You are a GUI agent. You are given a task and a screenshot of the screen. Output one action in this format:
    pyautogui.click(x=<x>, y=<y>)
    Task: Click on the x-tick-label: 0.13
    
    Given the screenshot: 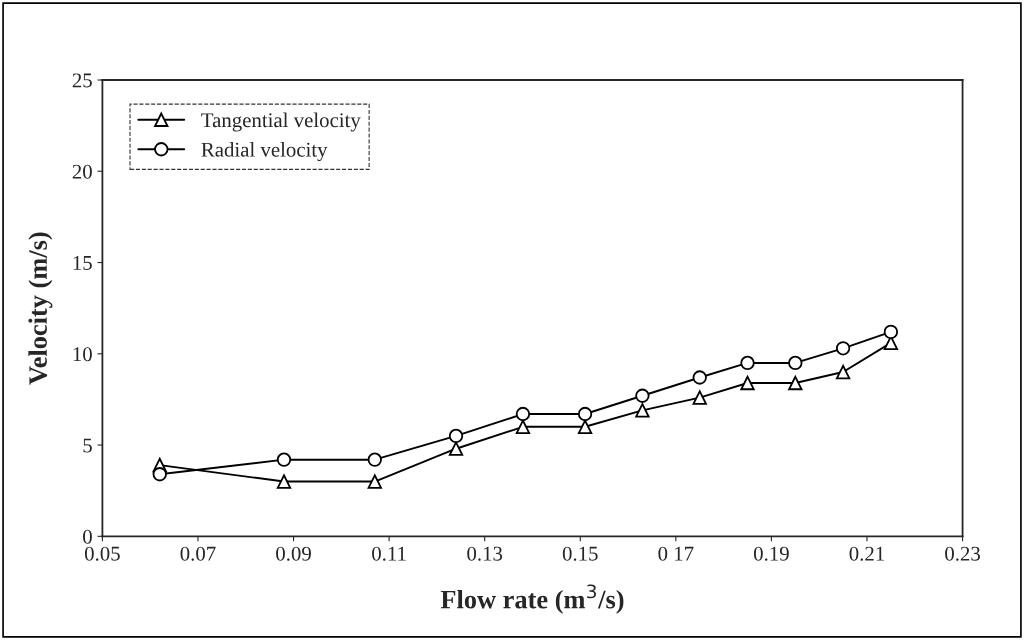 What is the action you would take?
    pyautogui.click(x=485, y=553)
    